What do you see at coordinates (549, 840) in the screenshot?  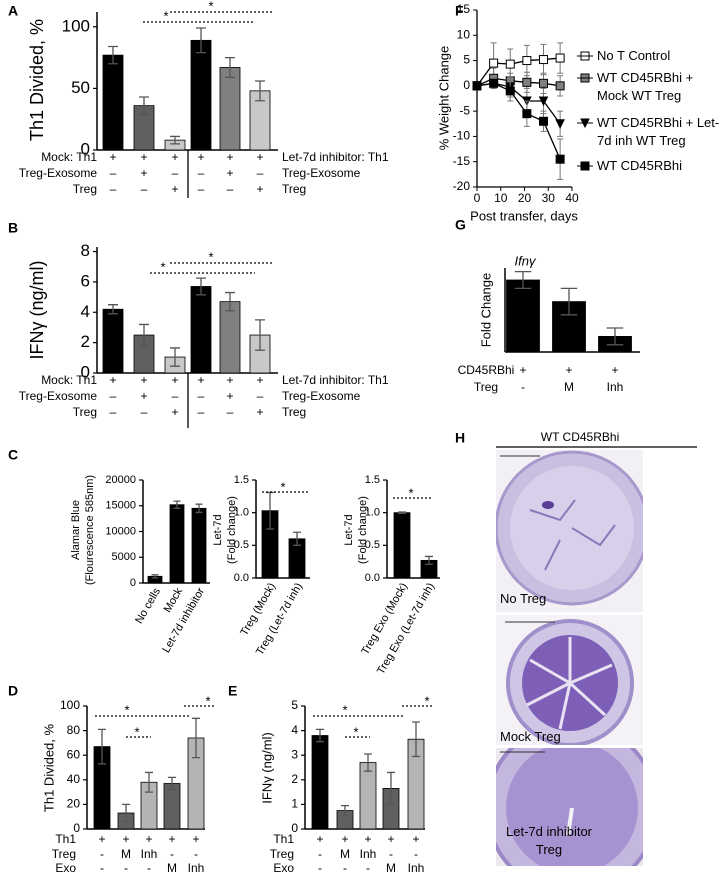 I see `histology-label-box: Let-7d inhibitor Treg` at bounding box center [549, 840].